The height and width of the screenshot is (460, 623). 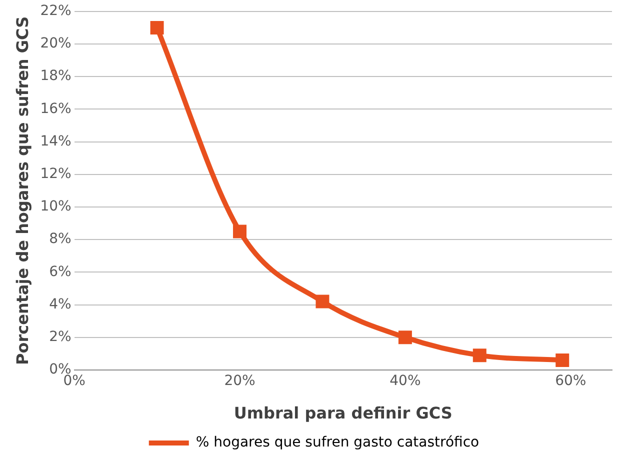 What do you see at coordinates (56, 206) in the screenshot?
I see `y-tick-label: 10%` at bounding box center [56, 206].